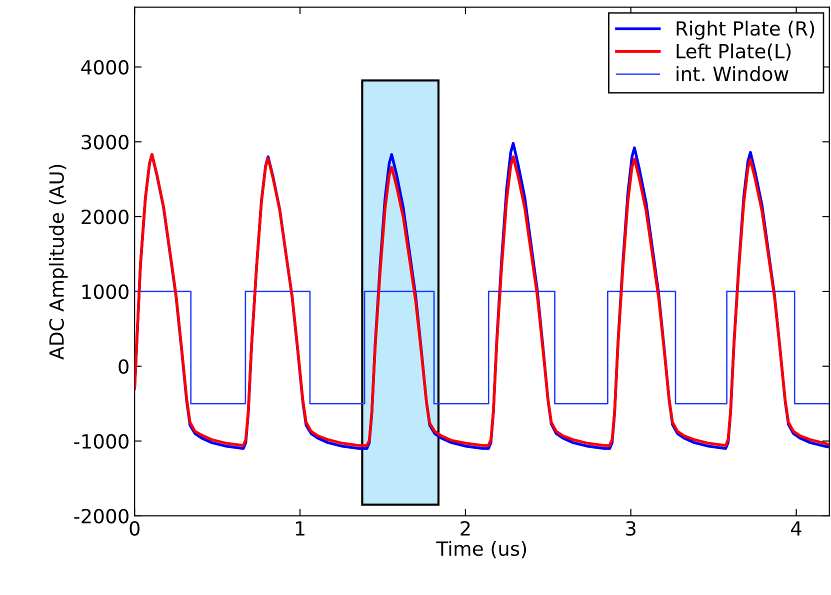 The height and width of the screenshot is (595, 831). I want to click on y-tick-label: 2000, so click(105, 217).